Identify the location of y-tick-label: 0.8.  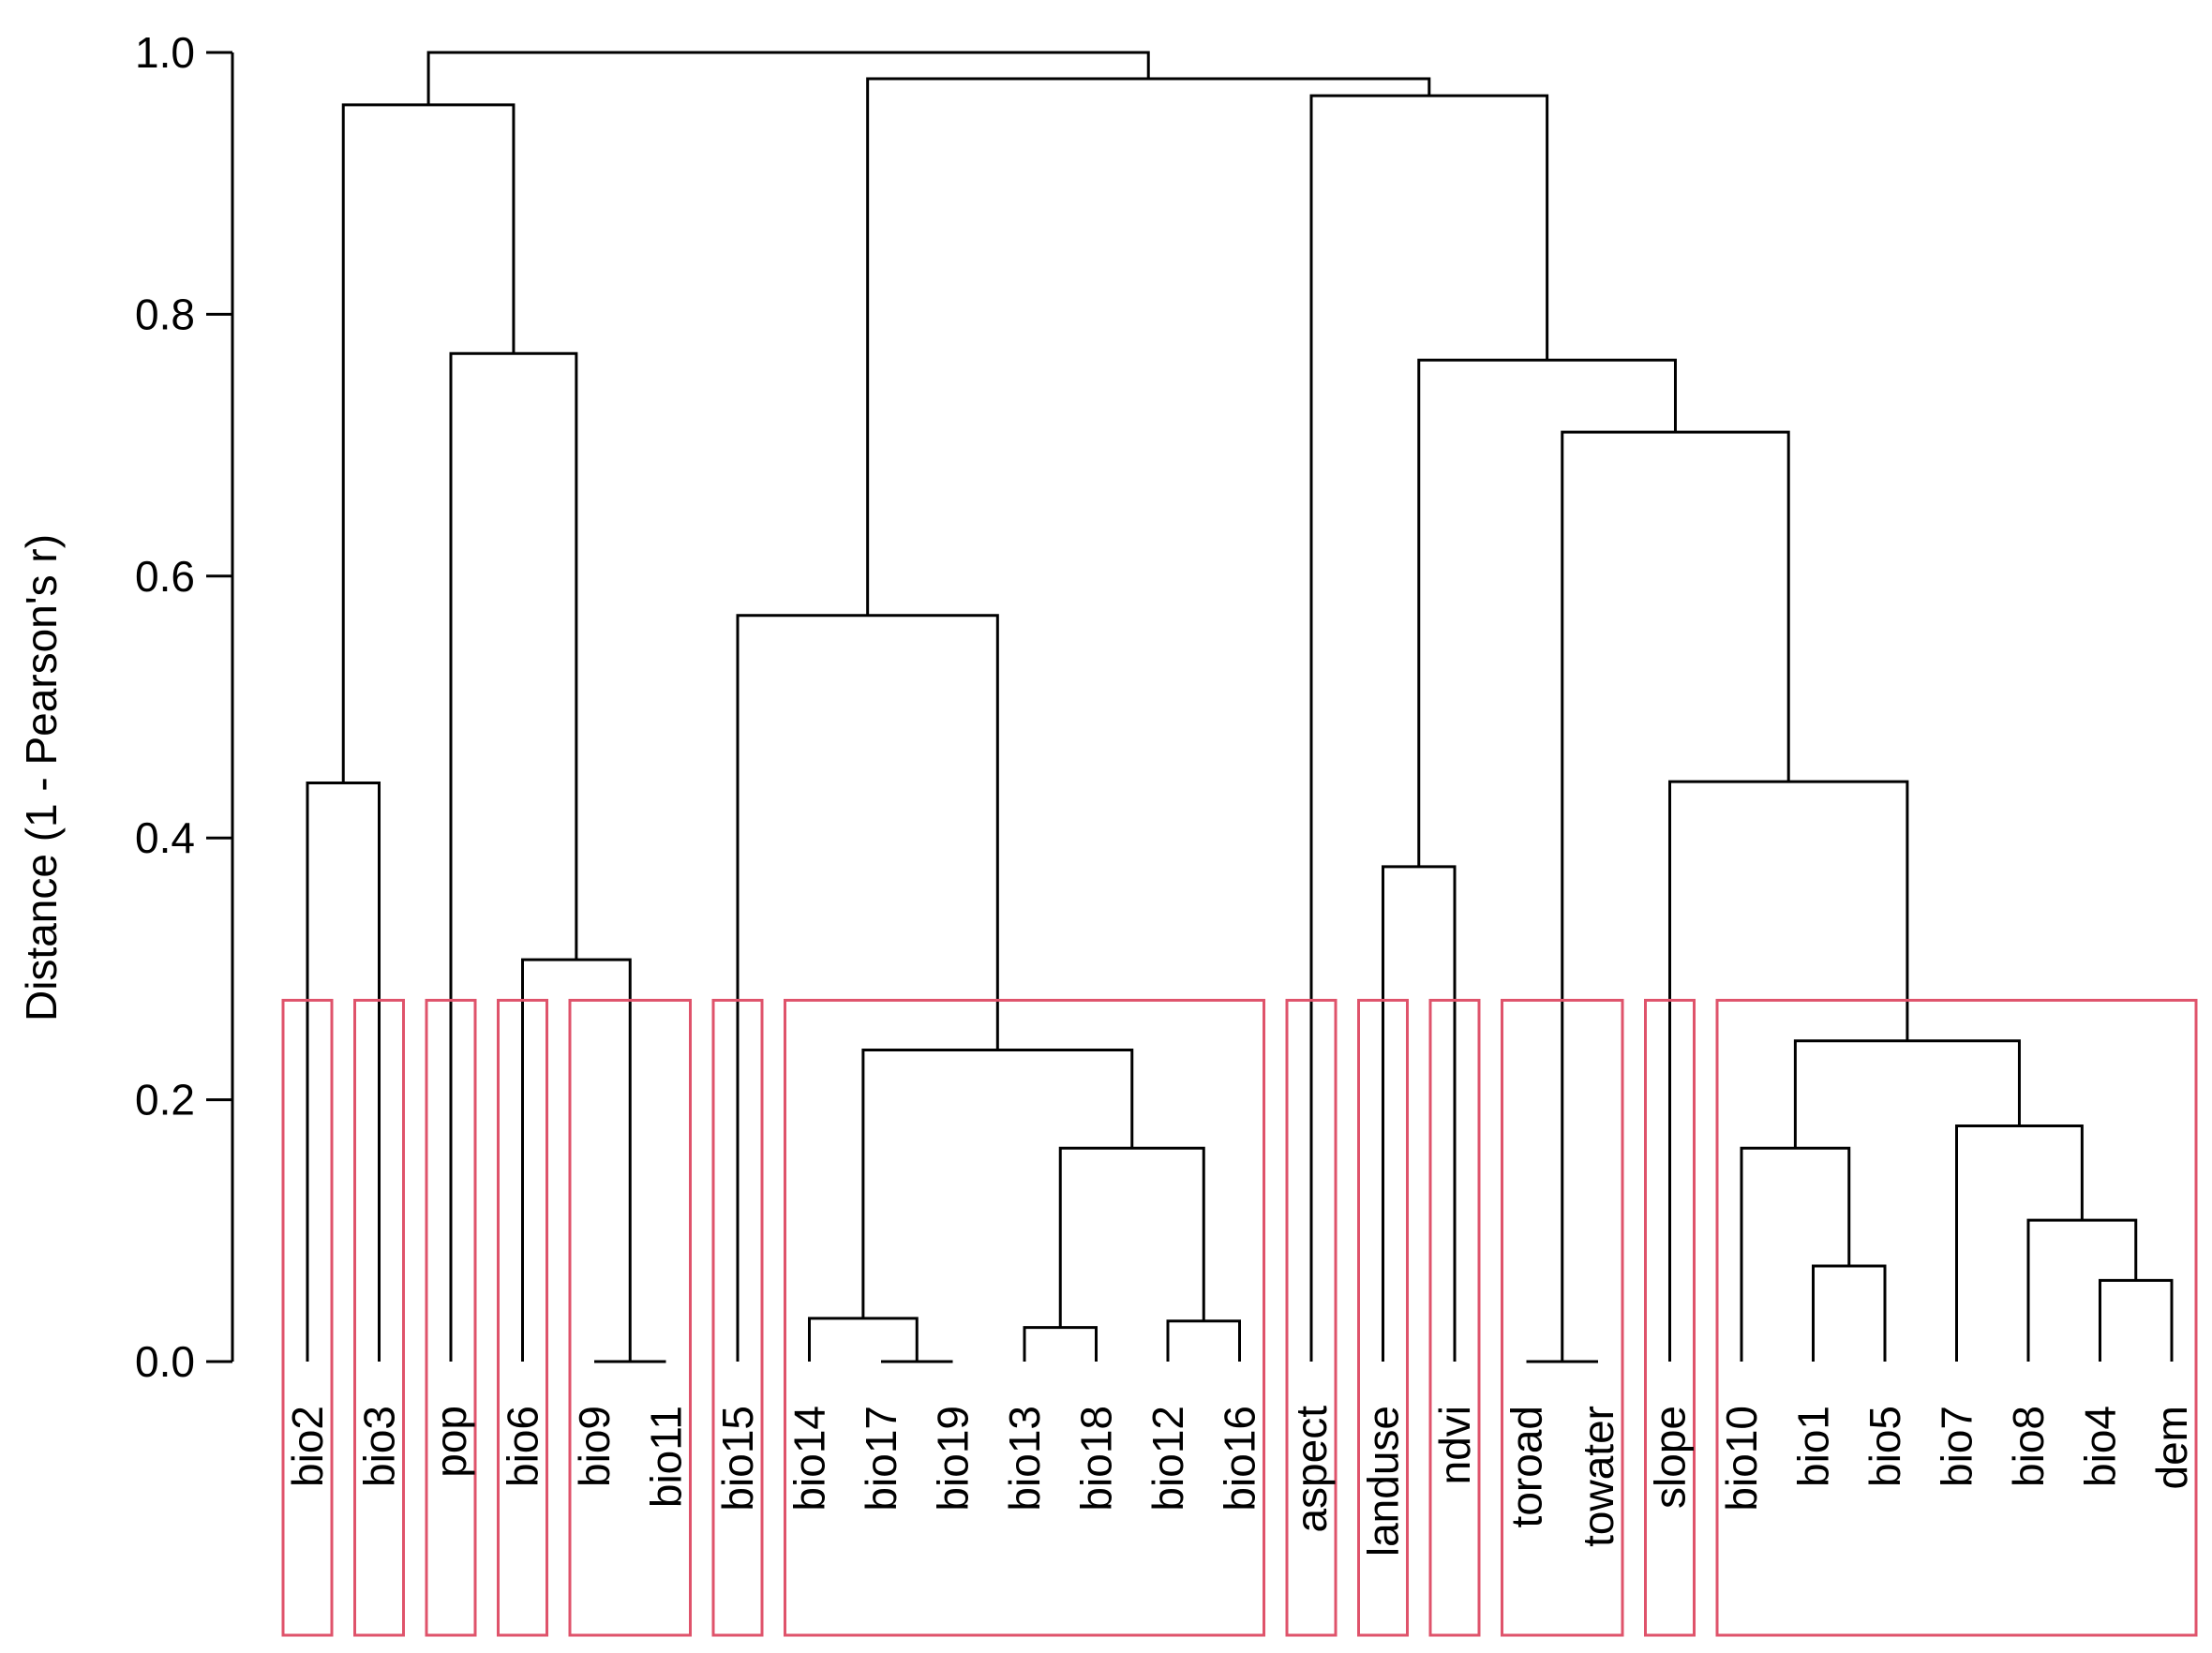
(165, 314).